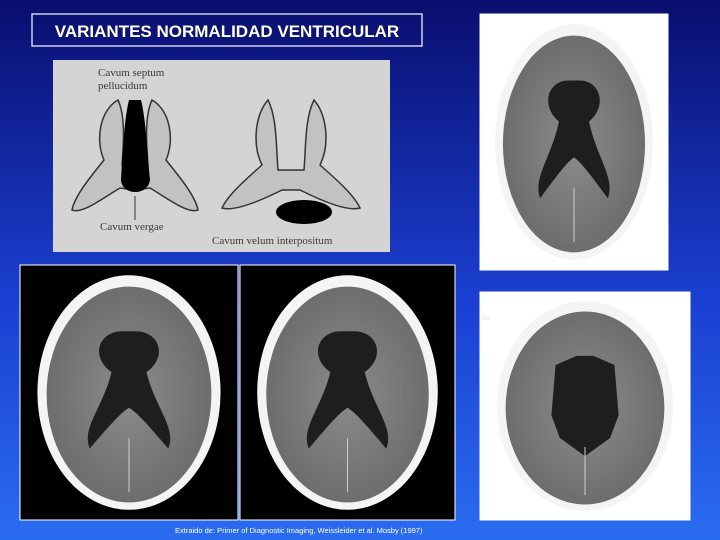 Image resolution: width=720 pixels, height=540 pixels. I want to click on diagram-label: Cavum septum, so click(131, 73).